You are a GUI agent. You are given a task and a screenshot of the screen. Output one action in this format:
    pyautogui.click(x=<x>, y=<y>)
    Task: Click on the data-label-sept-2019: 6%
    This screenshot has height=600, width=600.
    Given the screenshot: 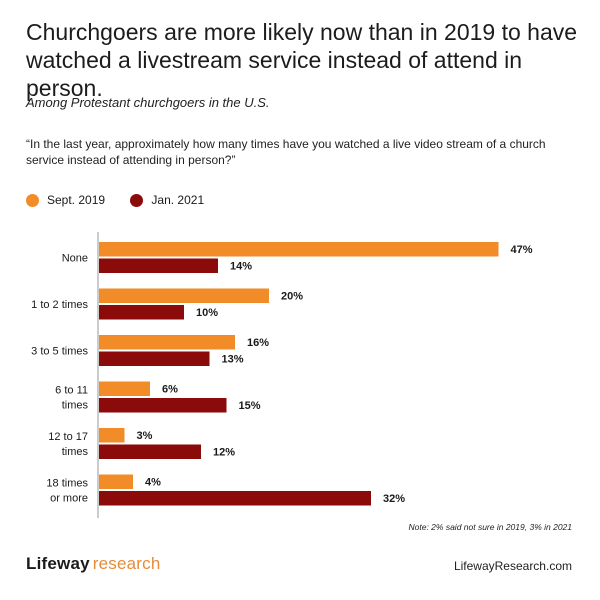 What is the action you would take?
    pyautogui.click(x=170, y=390)
    